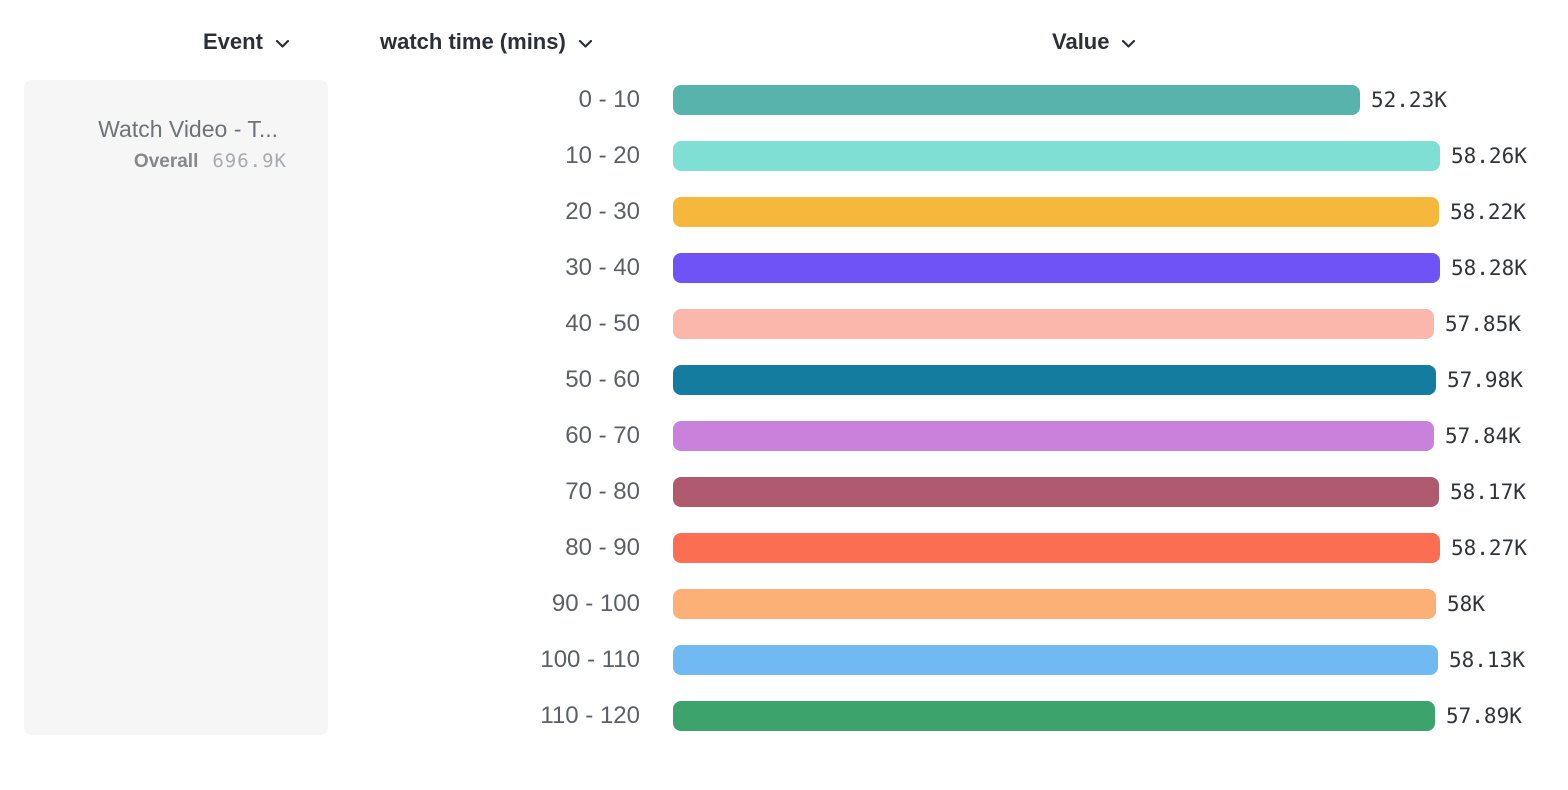 This screenshot has width=1568, height=790. What do you see at coordinates (249, 161) in the screenshot?
I see `overall-value: 696.9K` at bounding box center [249, 161].